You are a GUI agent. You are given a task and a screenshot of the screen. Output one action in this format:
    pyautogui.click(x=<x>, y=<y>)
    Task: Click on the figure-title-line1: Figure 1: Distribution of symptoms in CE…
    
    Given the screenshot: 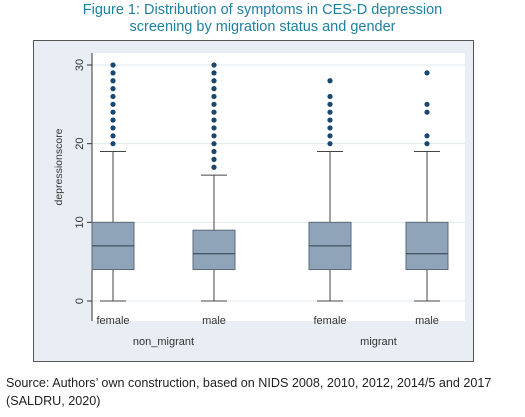 What is the action you would take?
    pyautogui.click(x=262, y=10)
    